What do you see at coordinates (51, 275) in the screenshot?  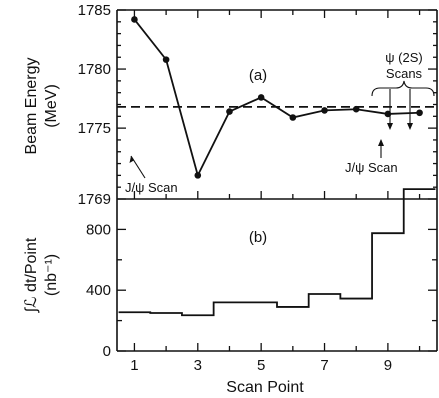 I see `panel-b-ylabel-line2: (nb⁻¹)` at bounding box center [51, 275].